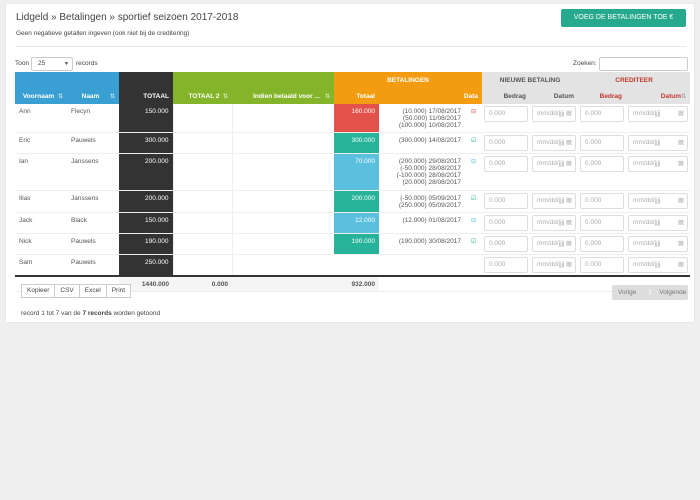 The width and height of the screenshot is (700, 500). I want to click on col-cr-datum: Datum ⇅, so click(658, 96).